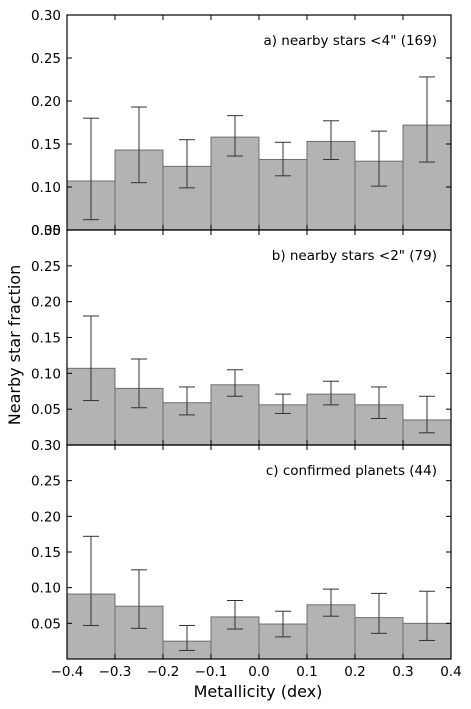  Describe the element at coordinates (115, 672) in the screenshot. I see `x-tick-label: −0.3` at that location.